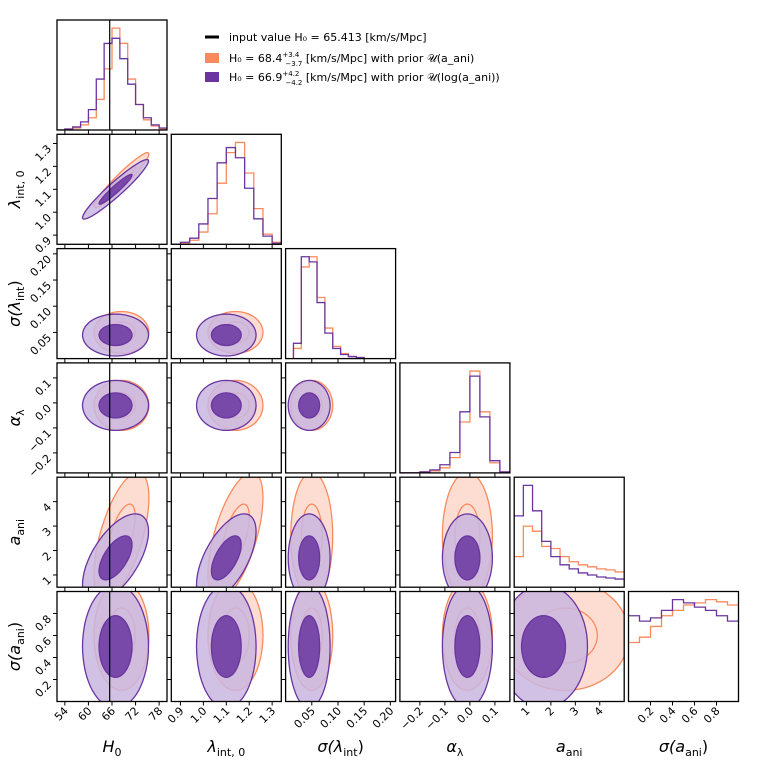 The image size is (763, 763). I want to click on legend-part: [km/s/Mpc] with prior 𝒰(log(a_ani)), so click(400, 77).